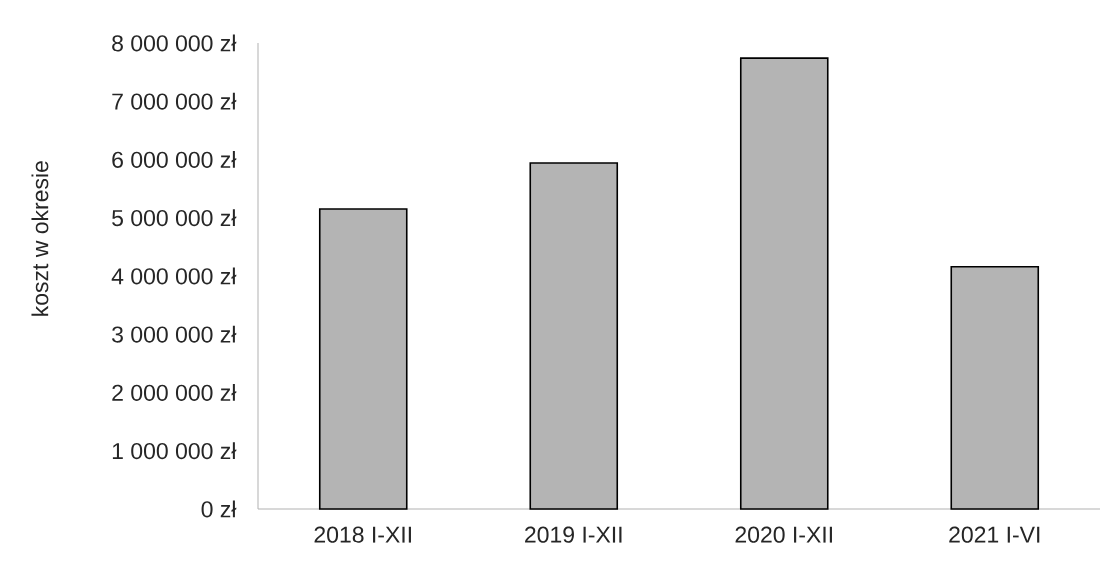 This screenshot has height=565, width=1107. Describe the element at coordinates (174, 159) in the screenshot. I see `y-tick-label: 6 000 000 zł` at that location.